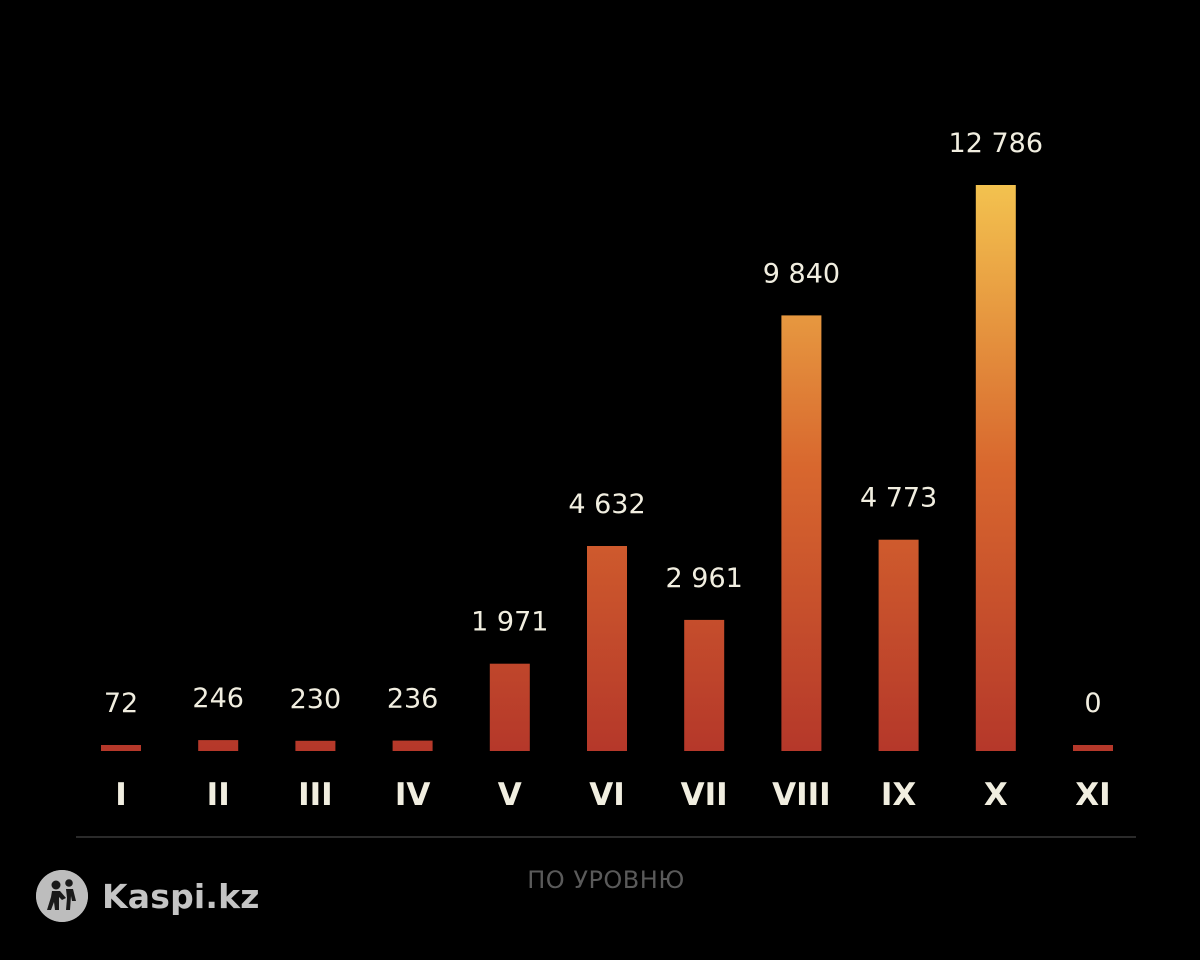  I want to click on brand-logo: Kaspi.kz, so click(148, 896).